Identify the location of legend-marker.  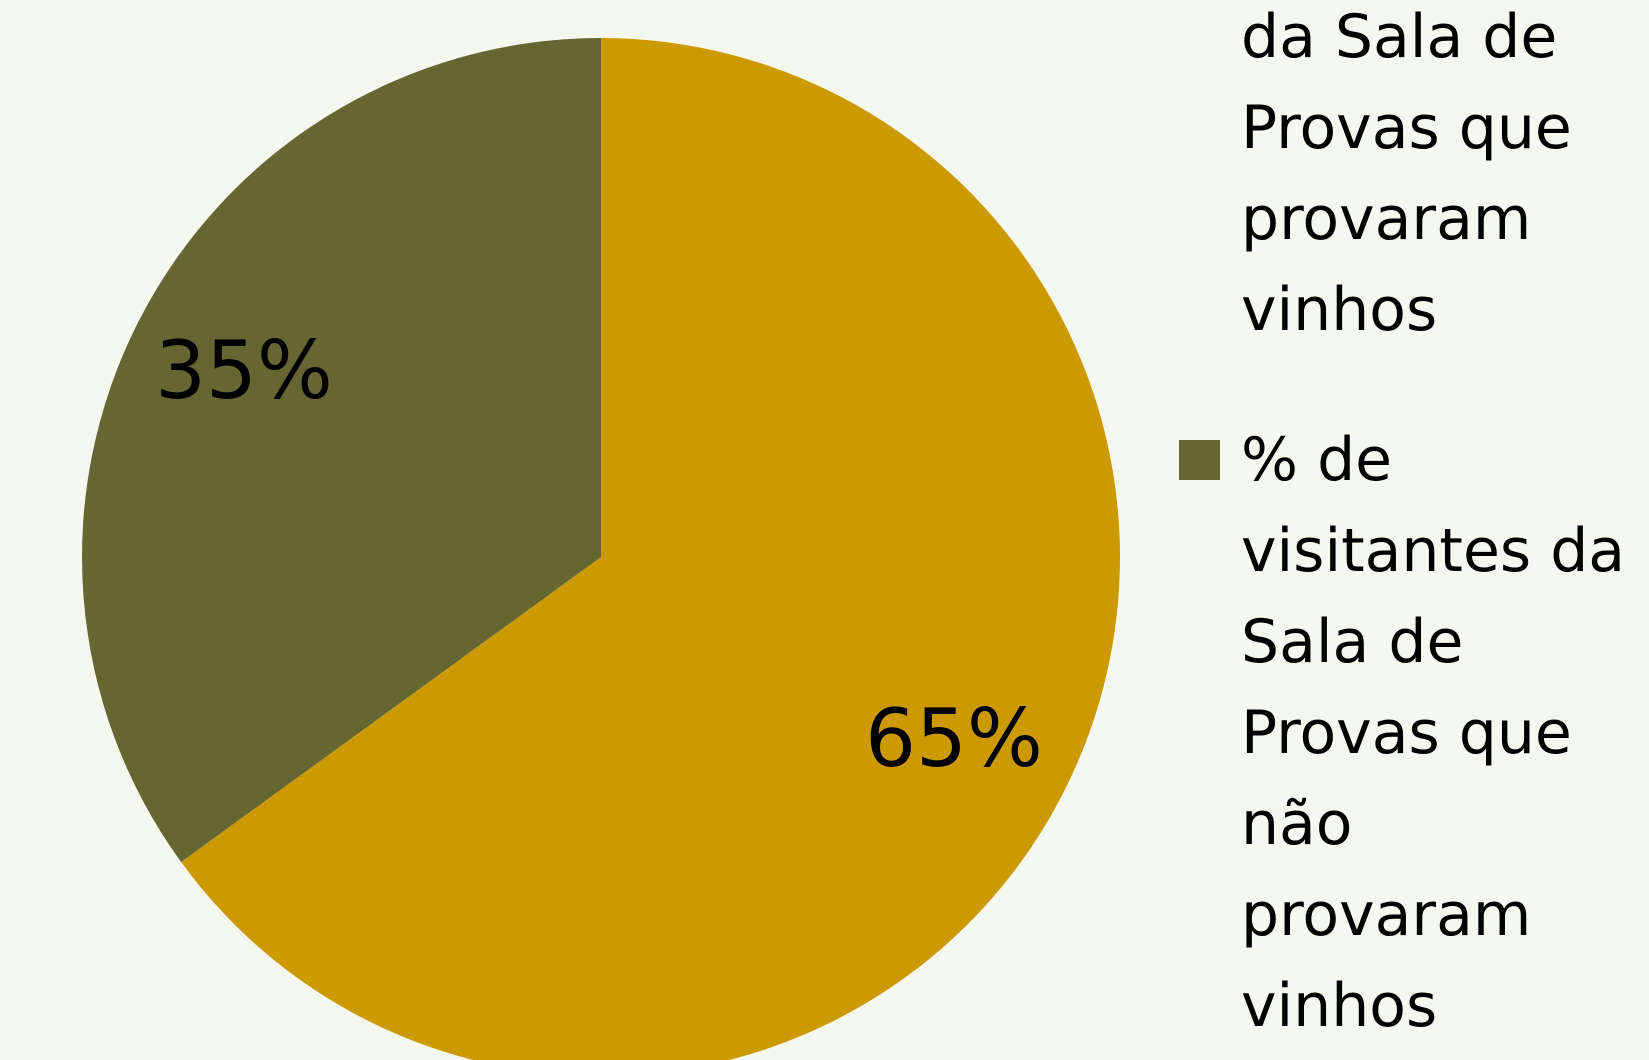
(1199, 460).